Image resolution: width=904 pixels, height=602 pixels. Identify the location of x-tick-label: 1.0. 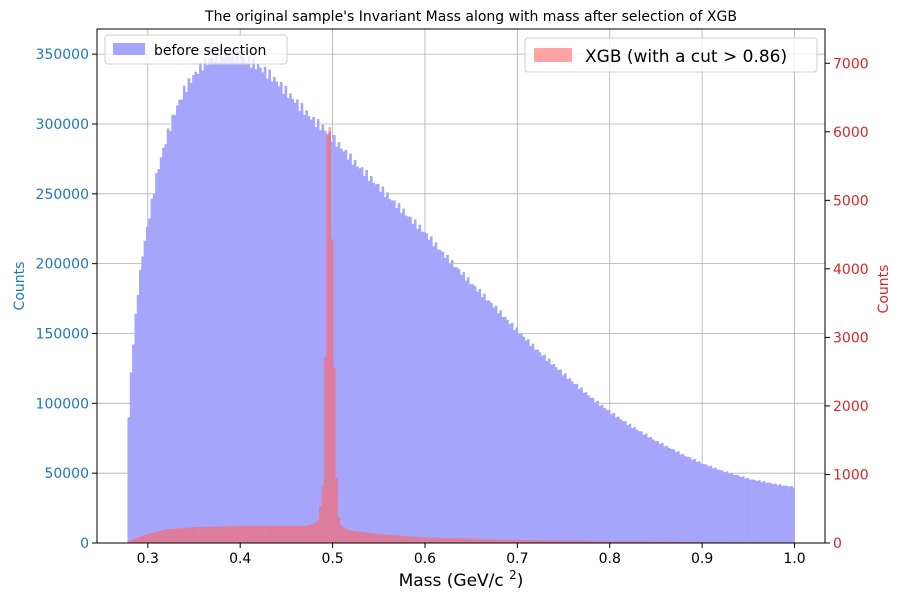
(794, 559).